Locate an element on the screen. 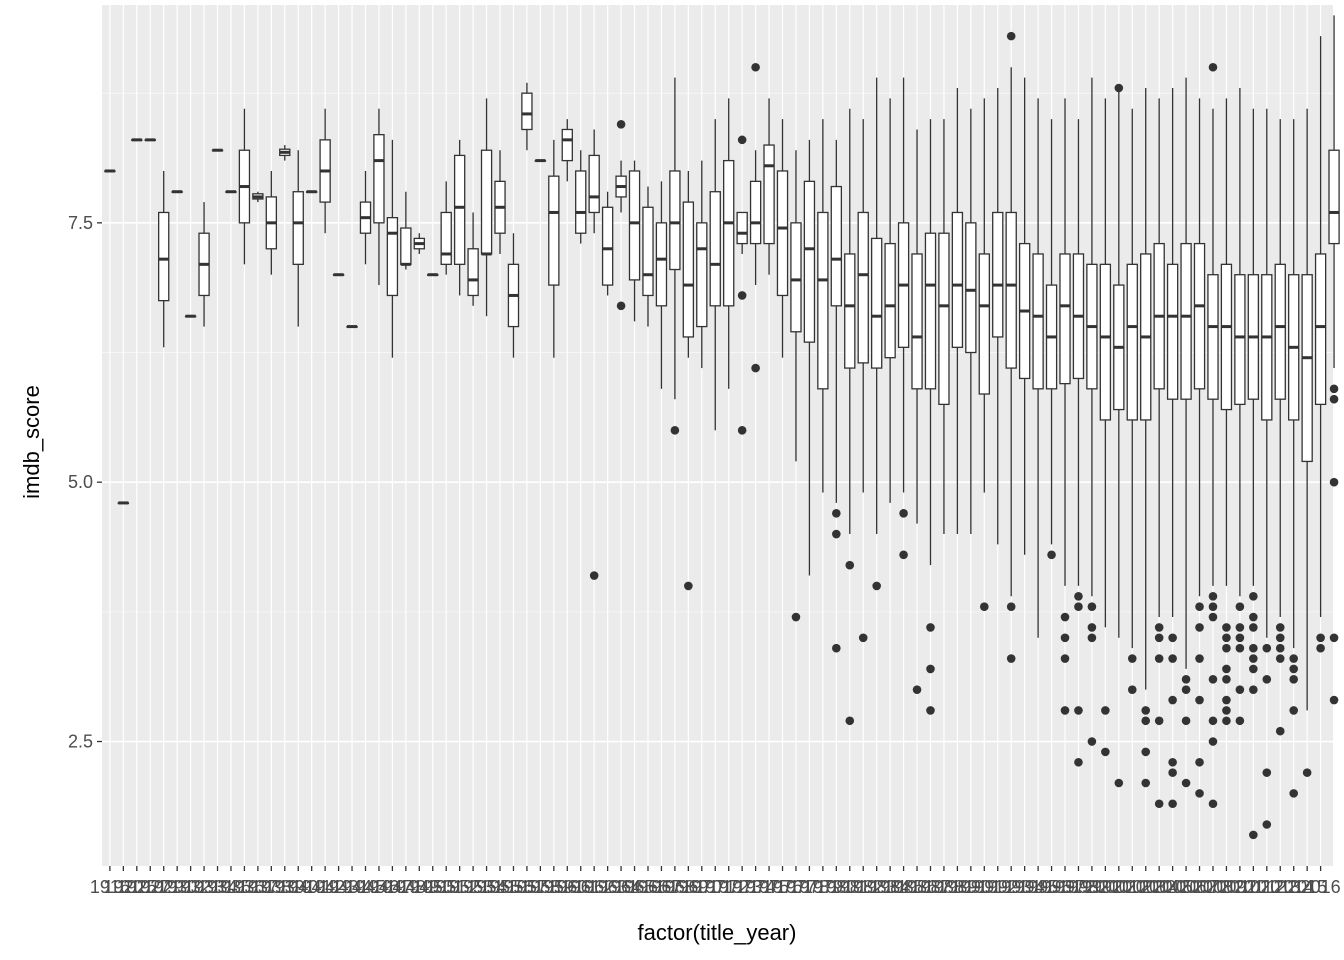 Image resolution: width=1344 pixels, height=960 pixels. x-tick-label: 1991 is located at coordinates (984, 887).